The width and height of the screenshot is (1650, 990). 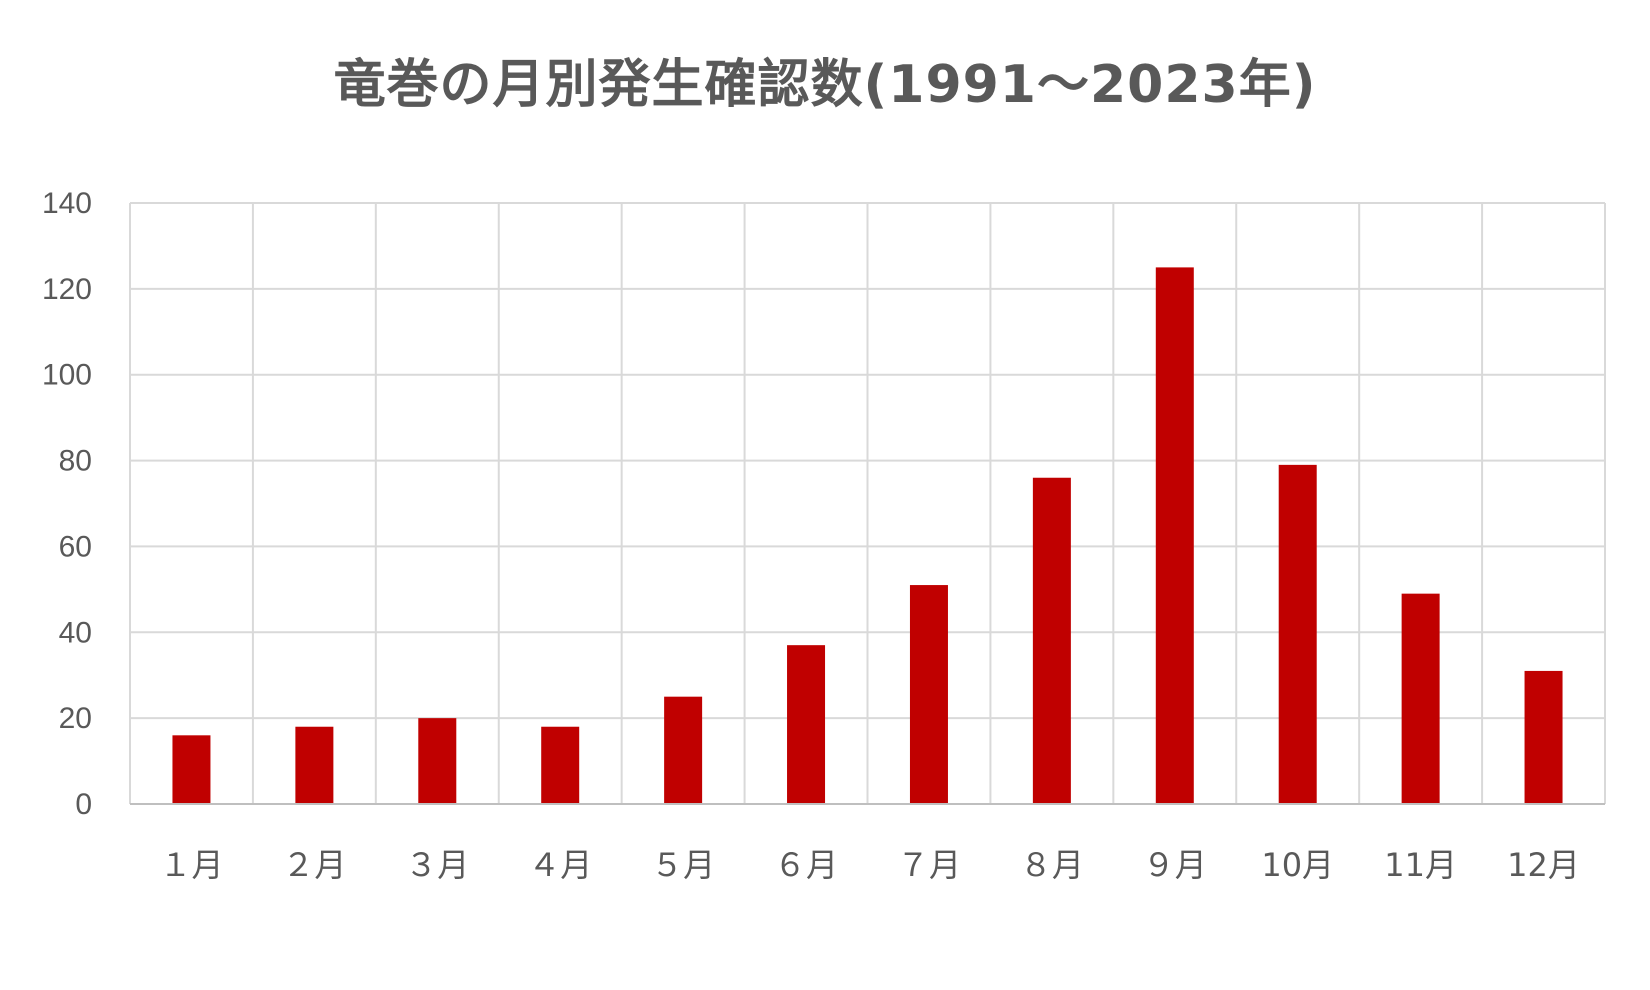 I want to click on y-tick-label: 80, so click(x=75, y=461).